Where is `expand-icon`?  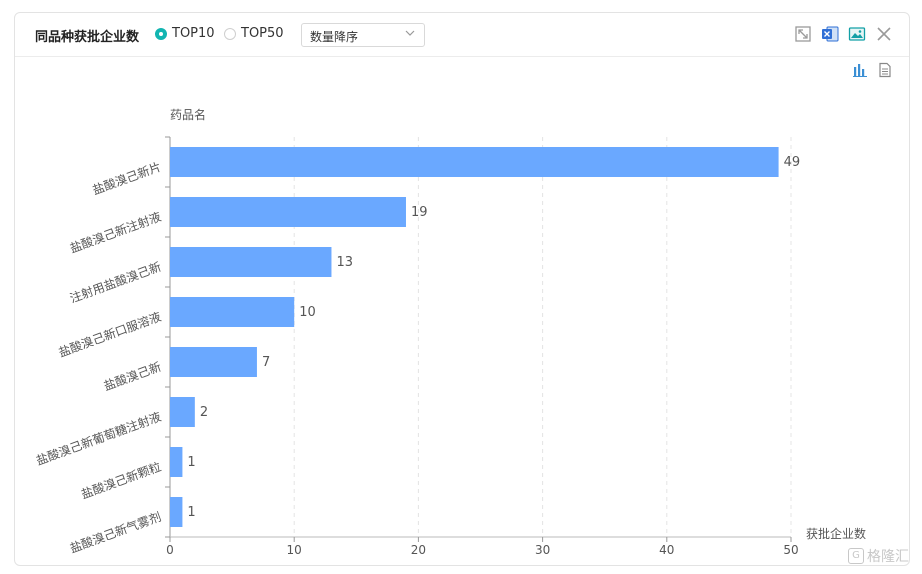
expand-icon is located at coordinates (803, 34).